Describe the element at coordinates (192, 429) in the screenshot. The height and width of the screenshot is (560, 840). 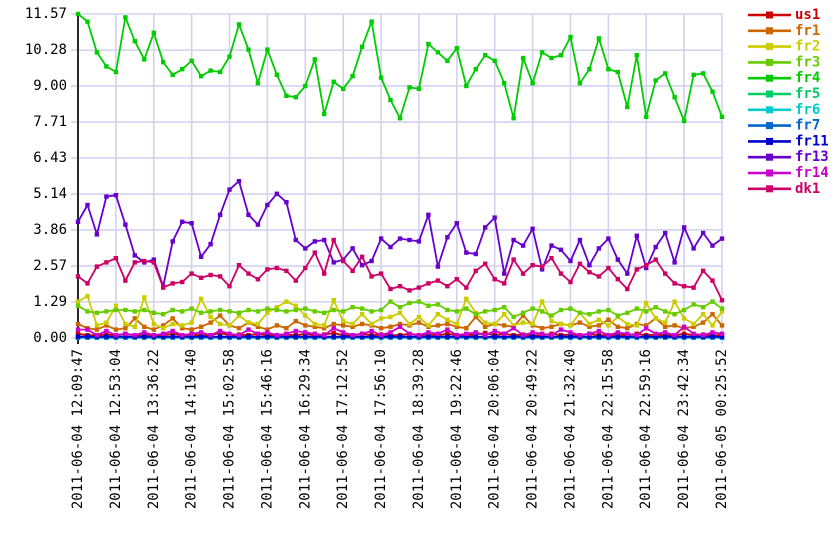
I see `x-tick-label: 2011-06-04 14:19:40` at that location.